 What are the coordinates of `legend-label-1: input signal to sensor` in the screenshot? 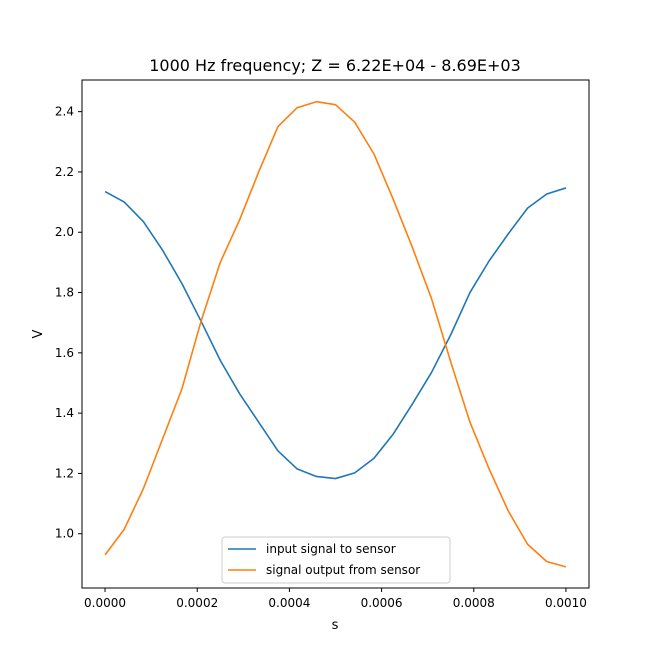 It's located at (331, 549).